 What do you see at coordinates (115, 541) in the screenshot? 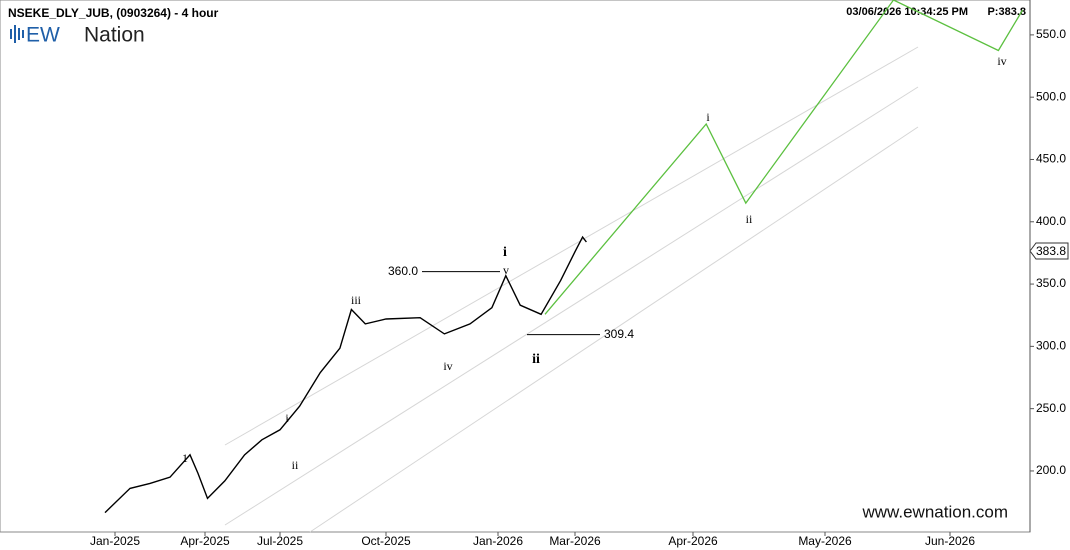
I see `x-tick-label: Jan-2025` at bounding box center [115, 541].